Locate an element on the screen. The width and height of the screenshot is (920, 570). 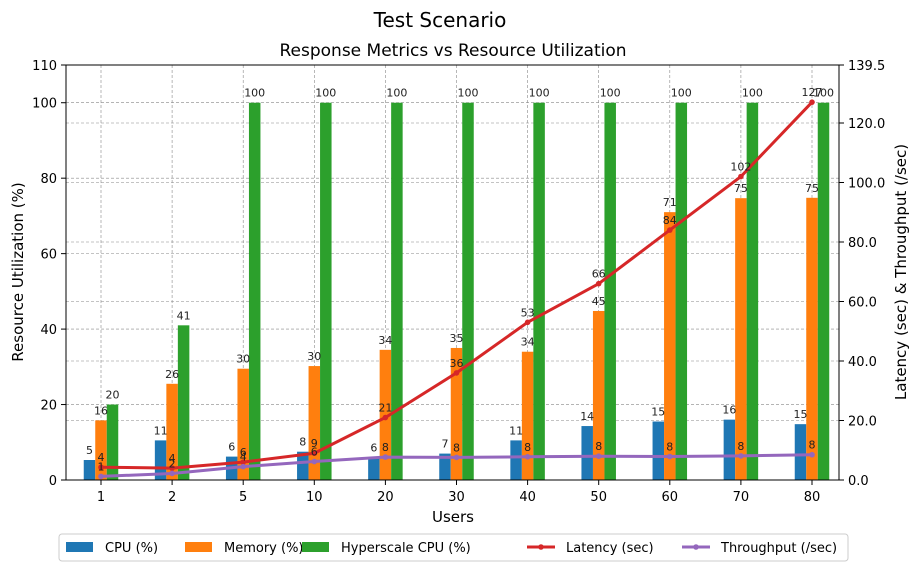
bar-value-label: 6 is located at coordinates (231, 447).